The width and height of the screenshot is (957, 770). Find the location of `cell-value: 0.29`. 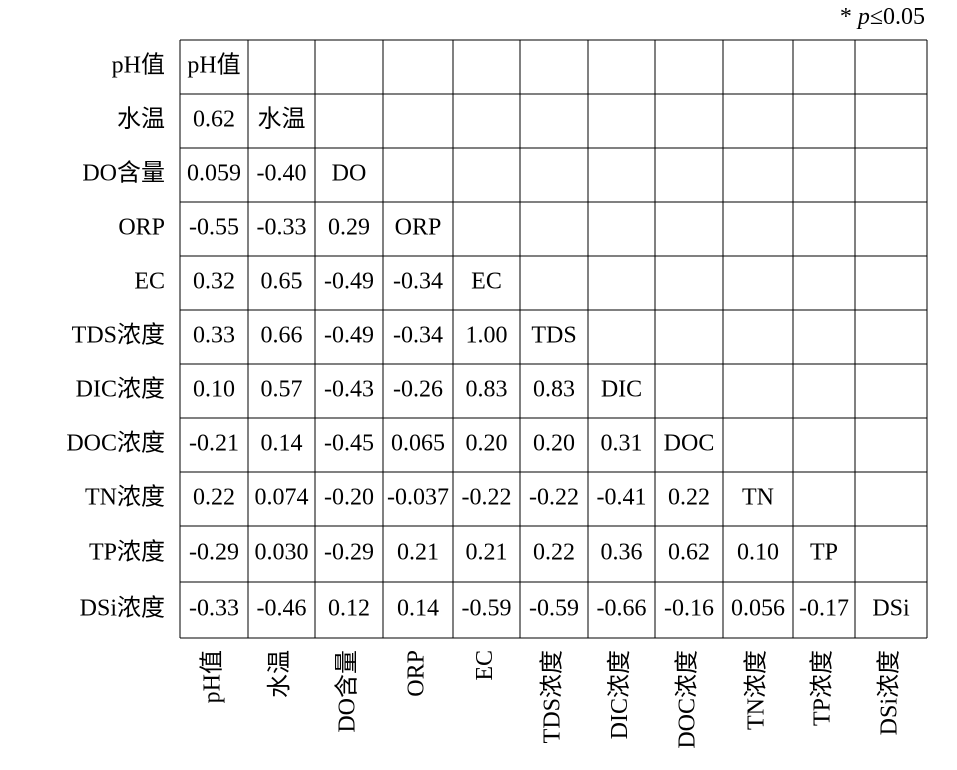

cell-value: 0.29 is located at coordinates (349, 228).